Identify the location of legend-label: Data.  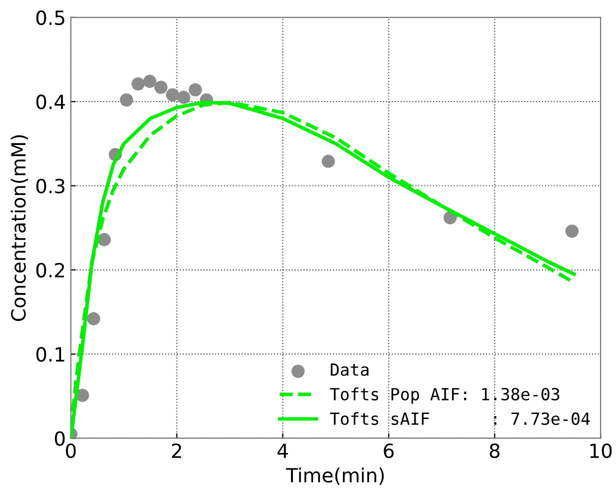
(349, 370).